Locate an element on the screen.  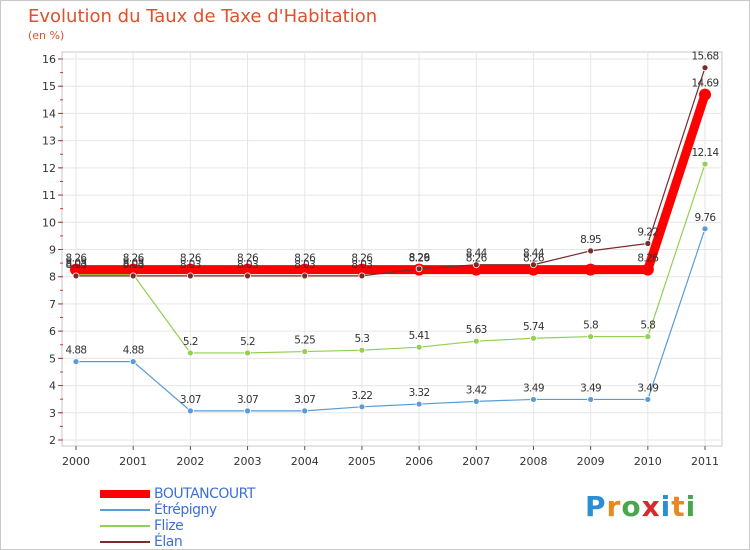
y-tick-label: 7 is located at coordinates (52, 304).